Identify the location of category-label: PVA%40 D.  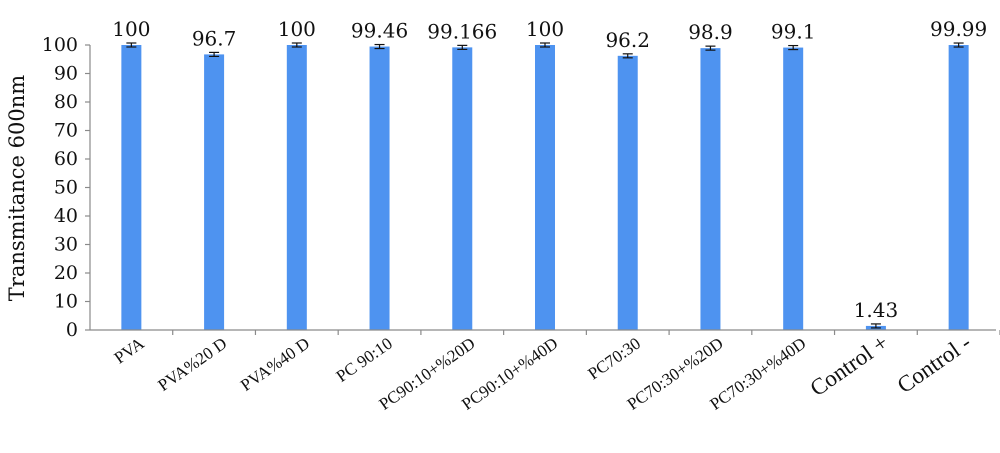
(275, 364).